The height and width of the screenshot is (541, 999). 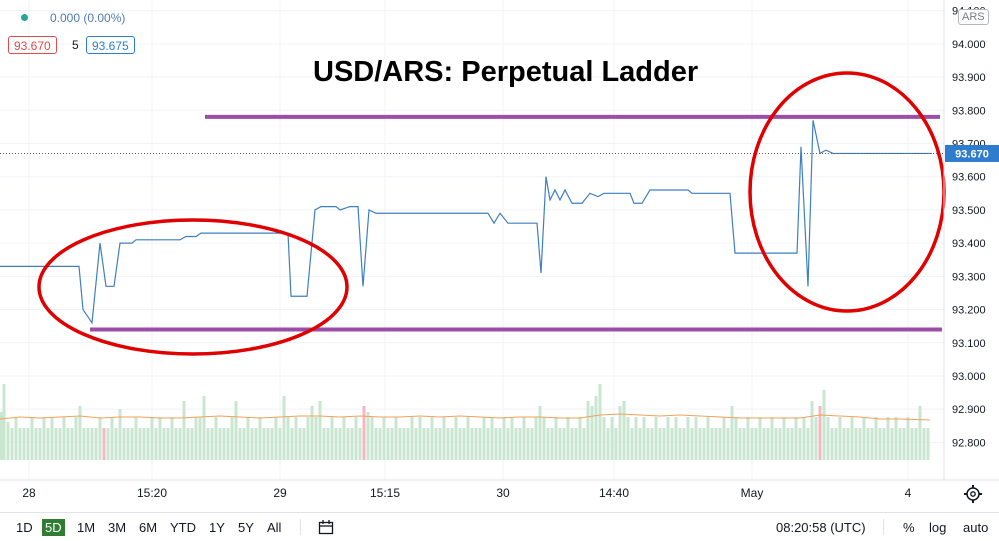 What do you see at coordinates (847, 192) in the screenshot?
I see `annotation-circle-right` at bounding box center [847, 192].